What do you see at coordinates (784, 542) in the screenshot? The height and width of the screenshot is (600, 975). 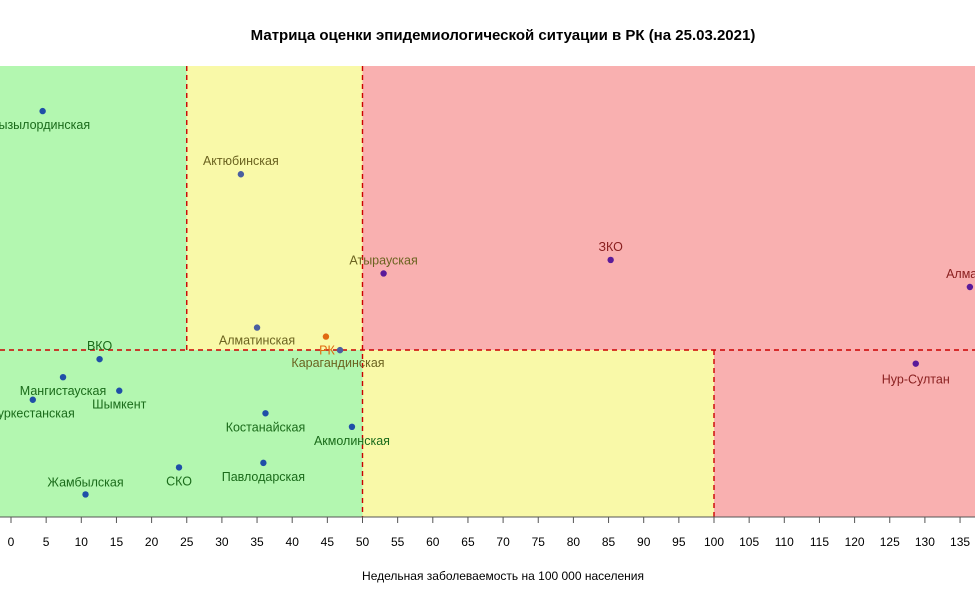 I see `x-tick-label: 110` at bounding box center [784, 542].